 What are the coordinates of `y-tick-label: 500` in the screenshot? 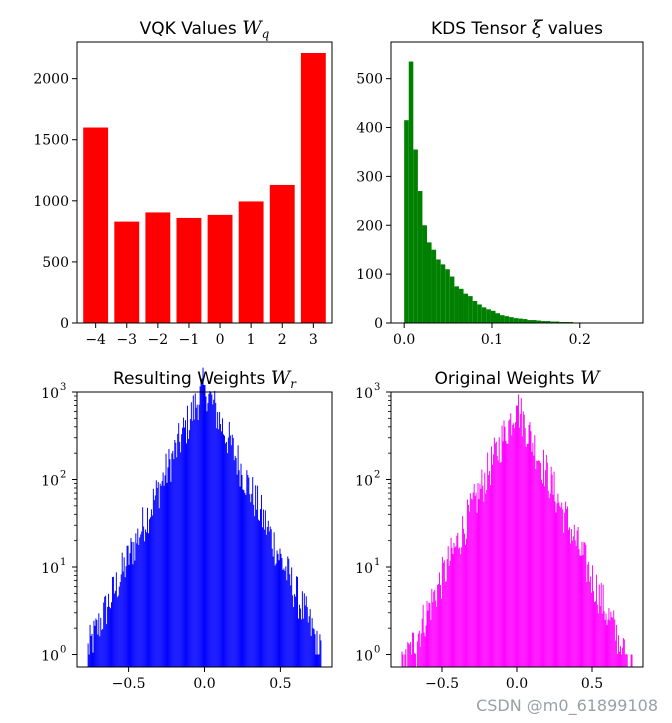 It's located at (55, 263).